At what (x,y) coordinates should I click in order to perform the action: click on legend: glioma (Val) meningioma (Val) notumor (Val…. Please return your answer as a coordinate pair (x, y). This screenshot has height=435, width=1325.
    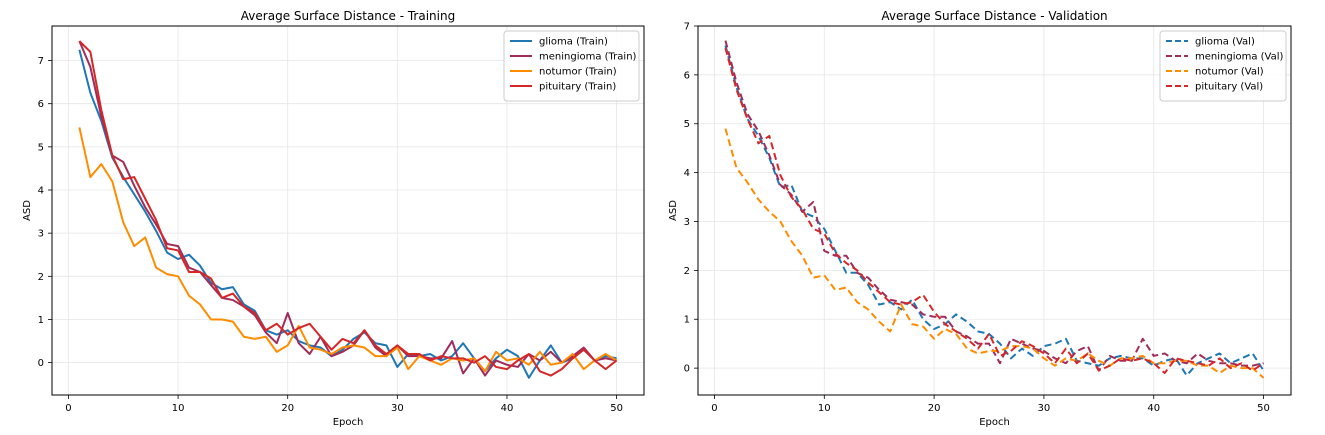
    Looking at the image, I should click on (1223, 66).